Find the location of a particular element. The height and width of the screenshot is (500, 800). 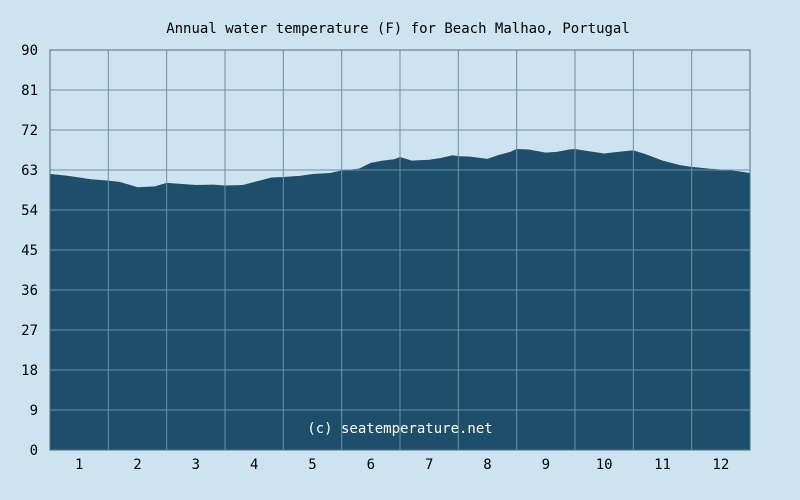

x-tick-label: 8 is located at coordinates (487, 465).